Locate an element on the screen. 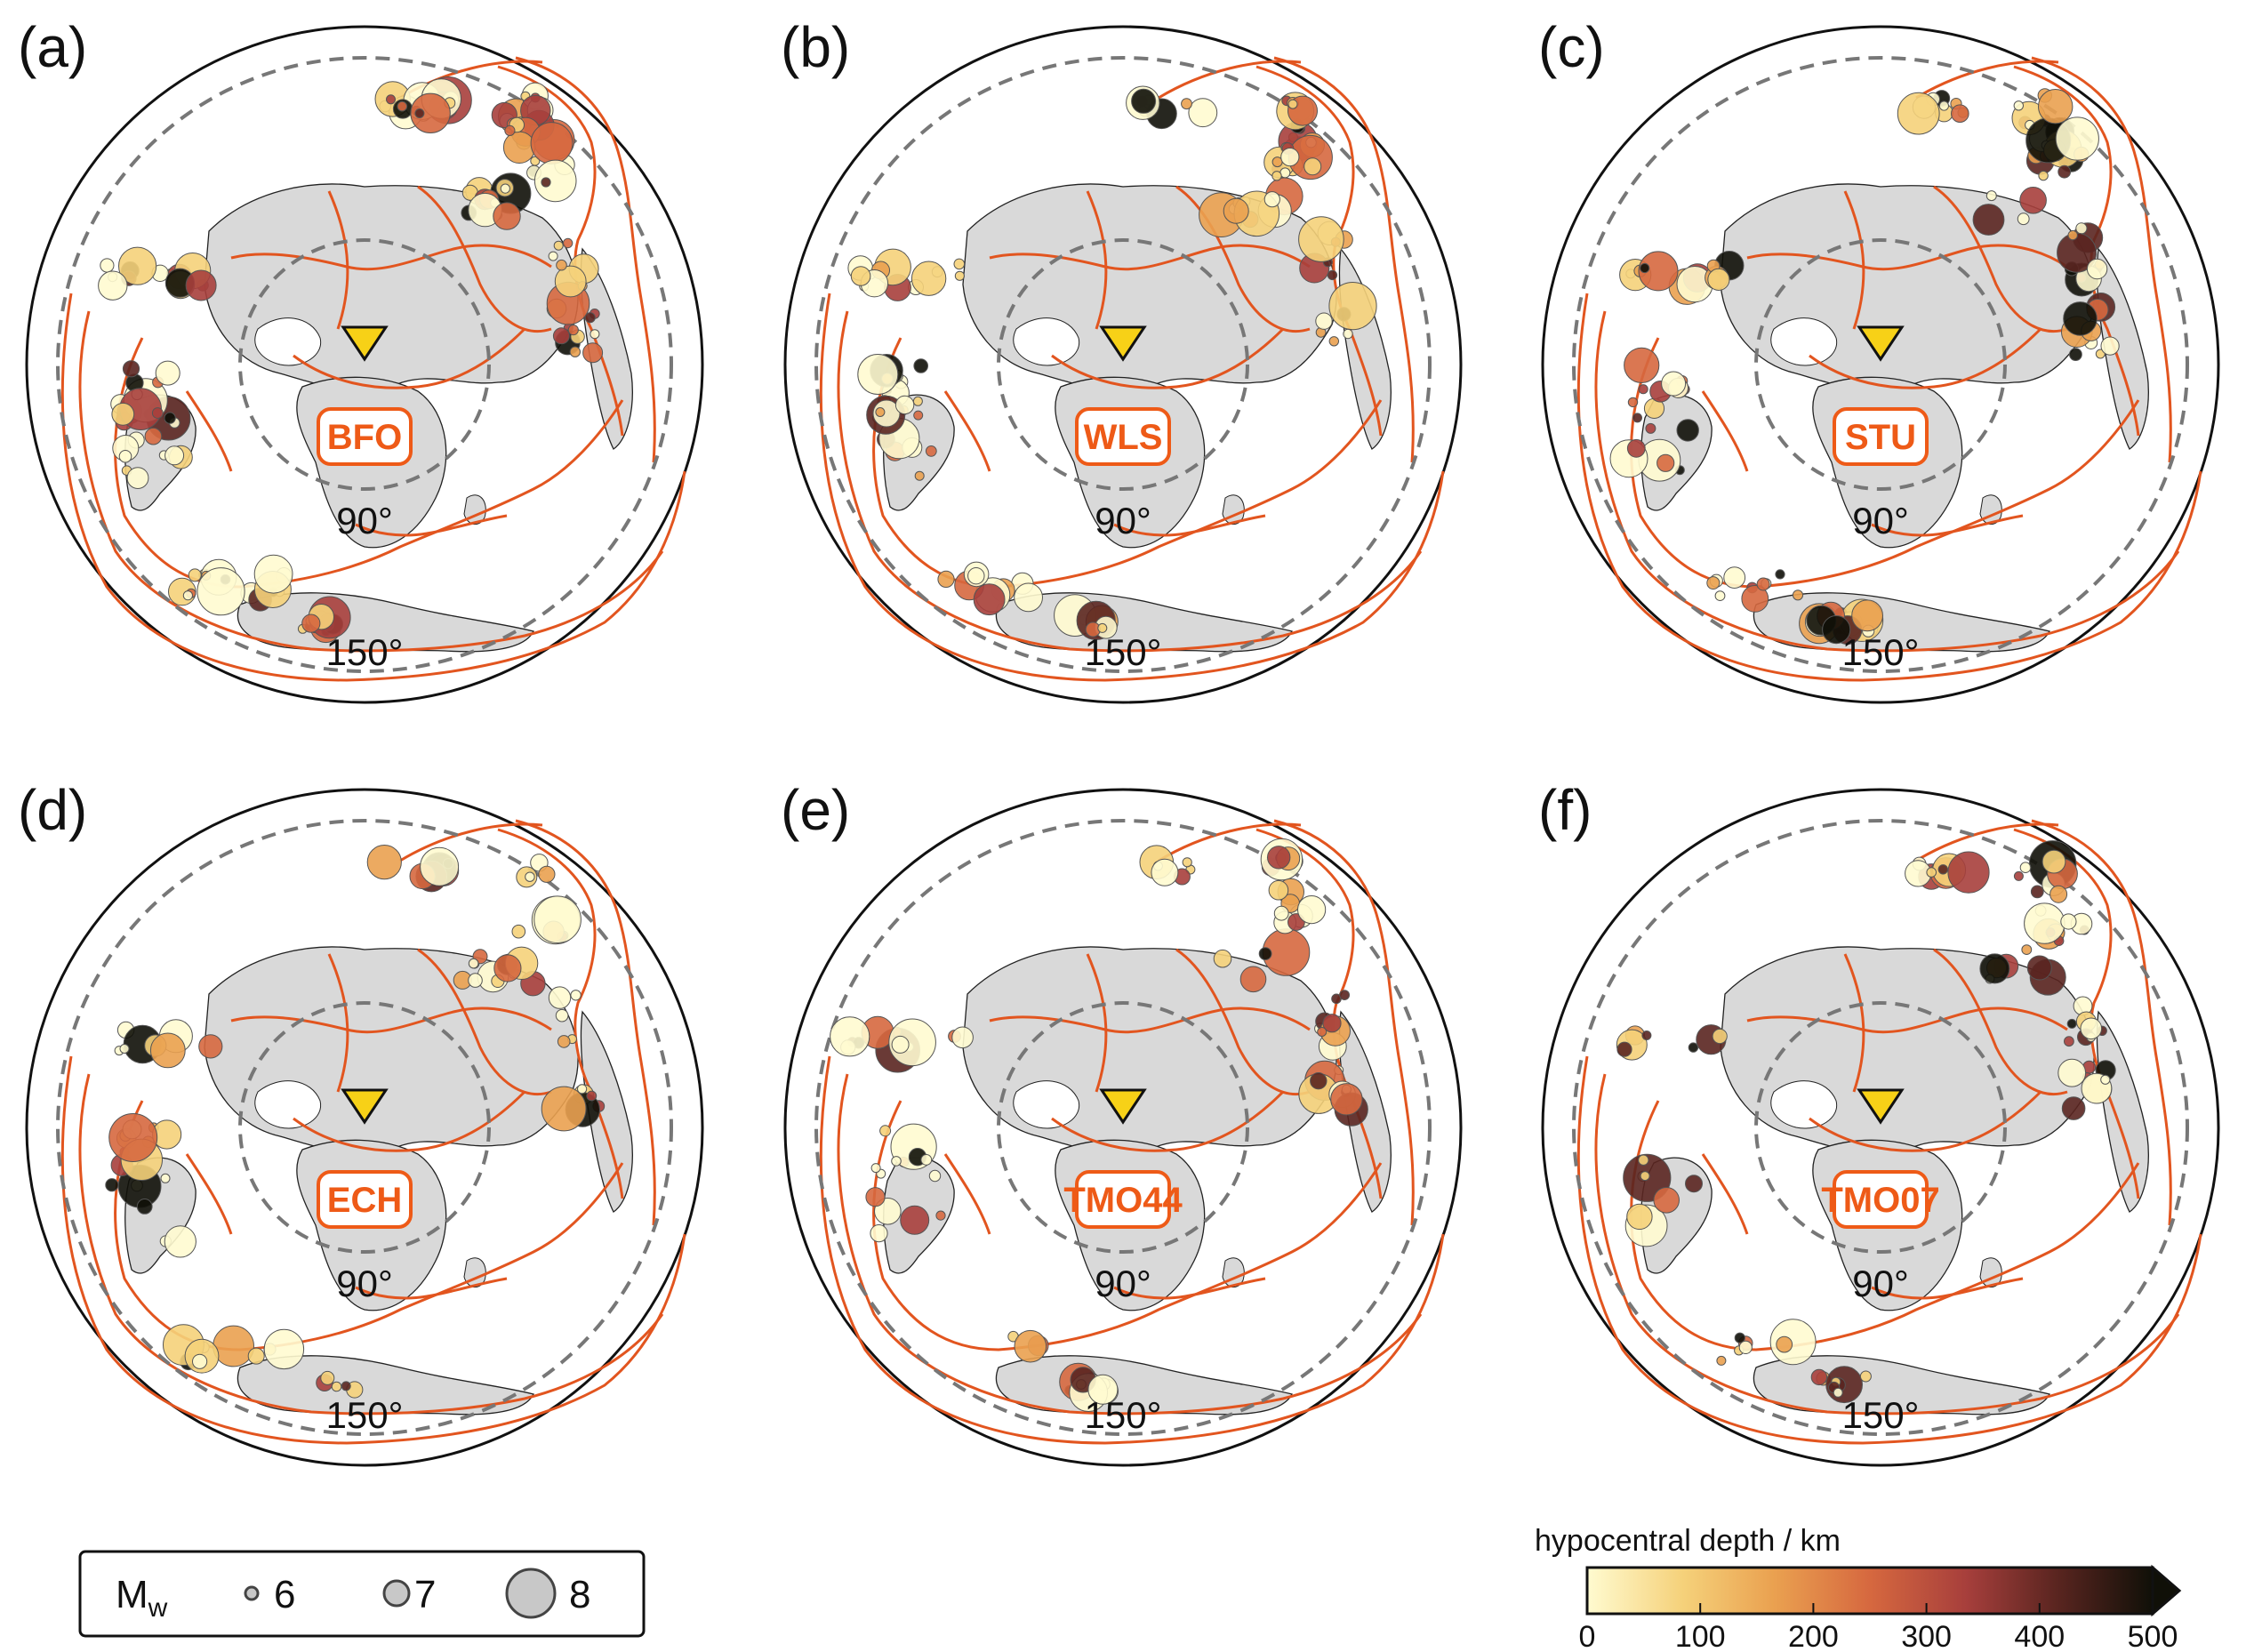  station-label: BFO is located at coordinates (364, 438).